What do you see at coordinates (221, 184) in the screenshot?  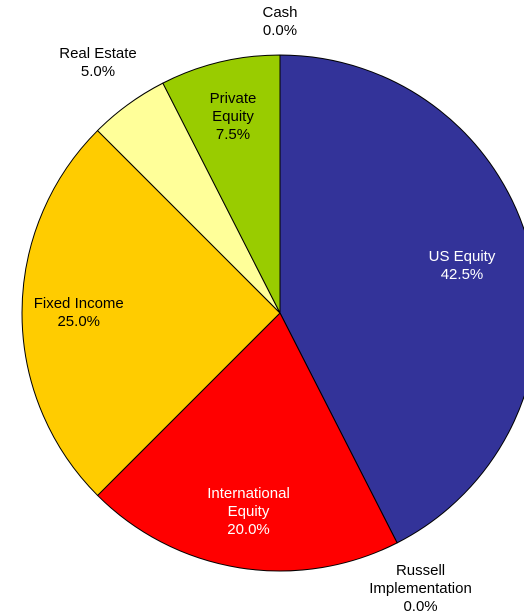 I see `pie-slice` at bounding box center [221, 184].